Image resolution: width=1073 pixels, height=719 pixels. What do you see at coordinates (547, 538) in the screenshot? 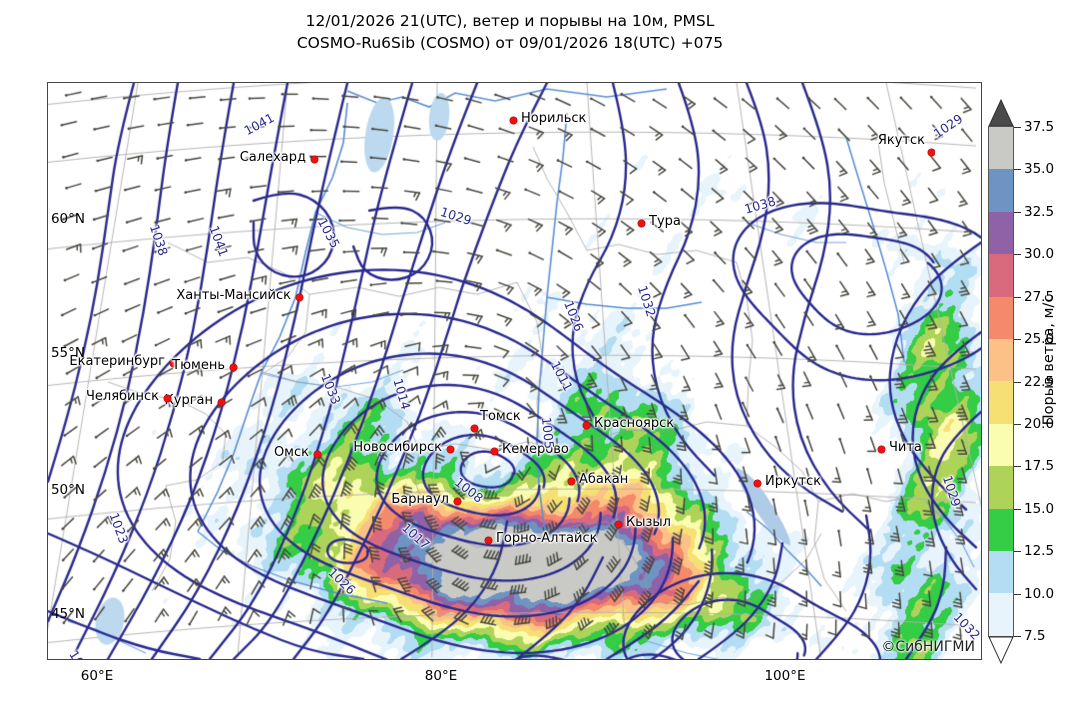
I see `city-label: Горно-Алтайск` at bounding box center [547, 538].